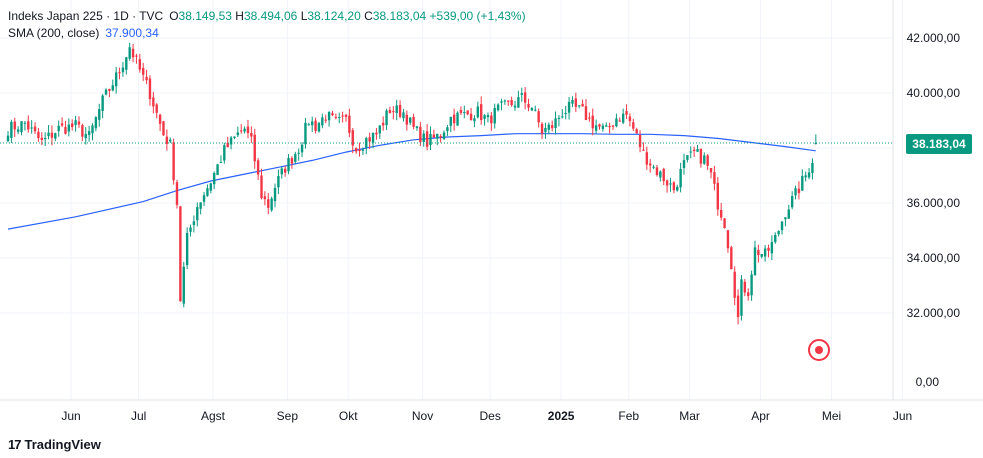 The width and height of the screenshot is (983, 458). I want to click on sma-label: SMA (200, close), so click(54, 33).